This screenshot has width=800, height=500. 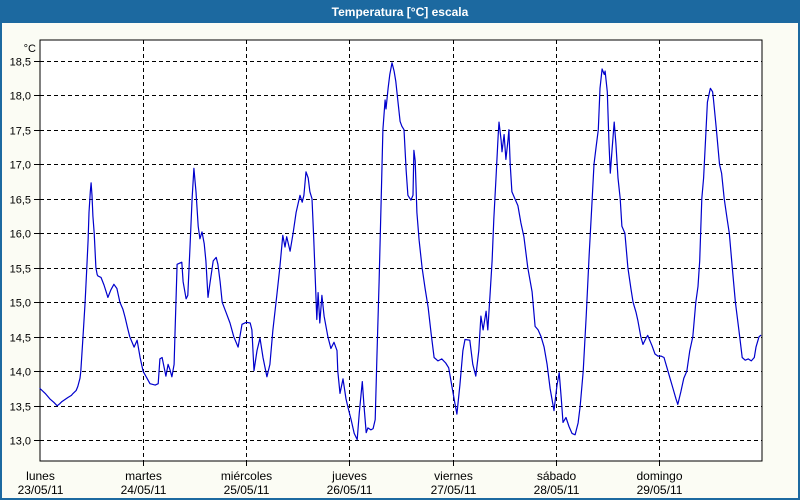 I want to click on window-title: Temperatura [°C] escala, so click(x=400, y=12).